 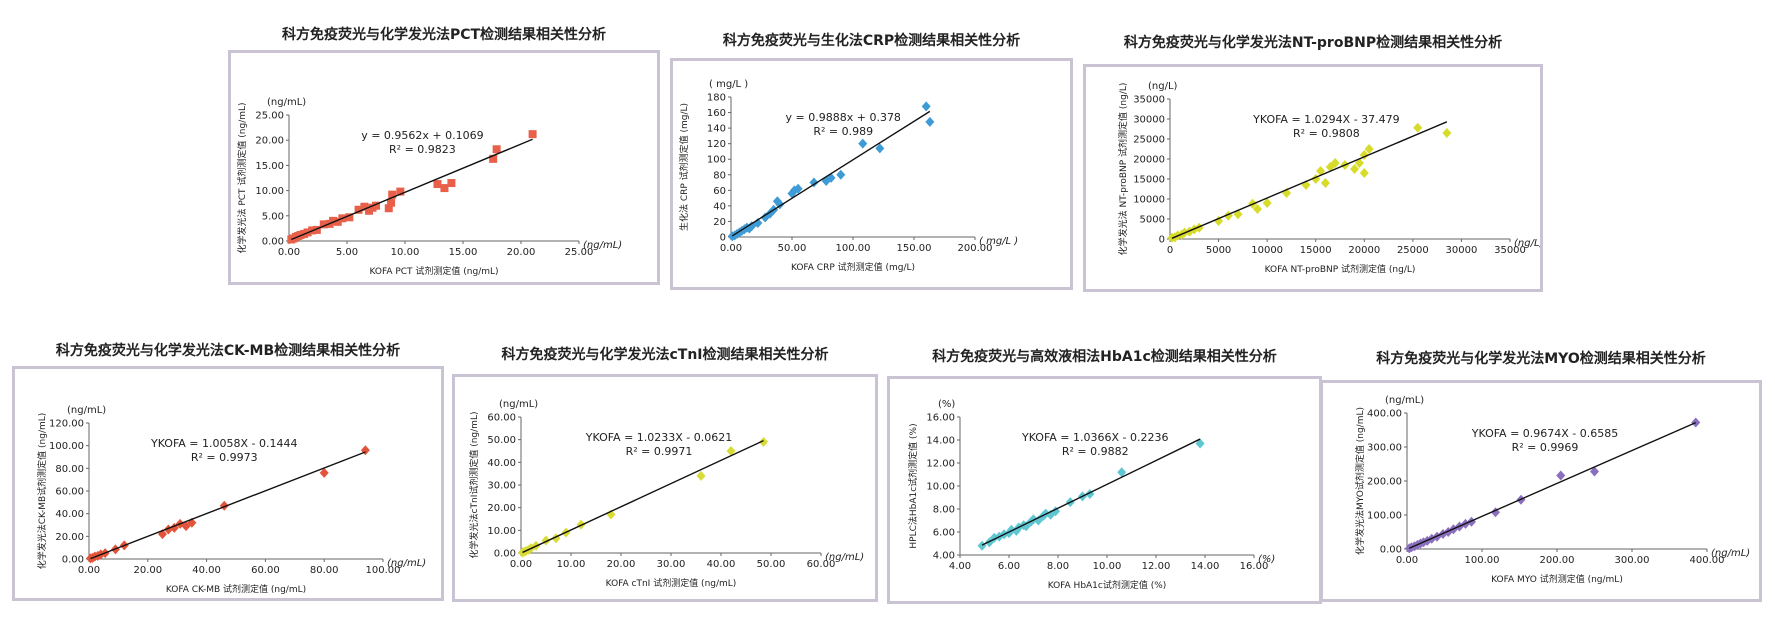 What do you see at coordinates (236, 589) in the screenshot?
I see `x-axis-label: KOFA CK-MB 试剂测定值 (ng/mL)` at bounding box center [236, 589].